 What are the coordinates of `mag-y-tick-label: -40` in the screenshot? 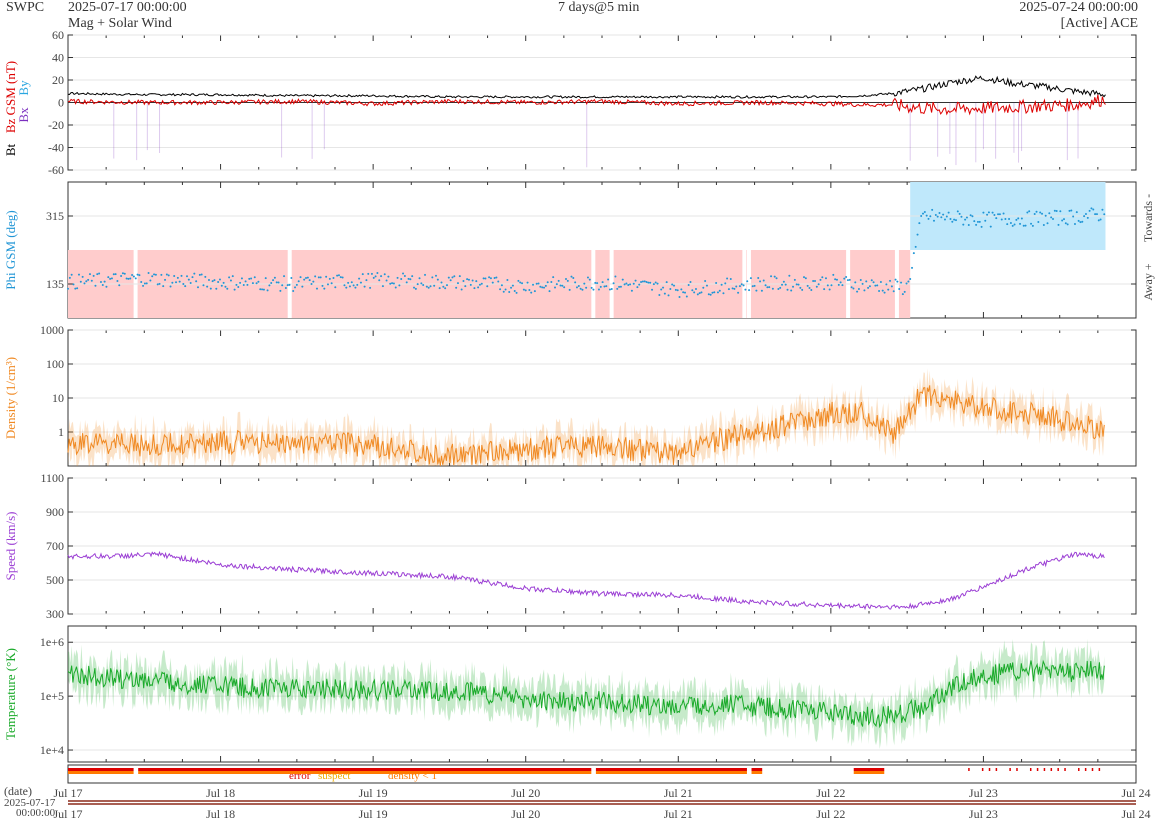 It's located at (56, 148).